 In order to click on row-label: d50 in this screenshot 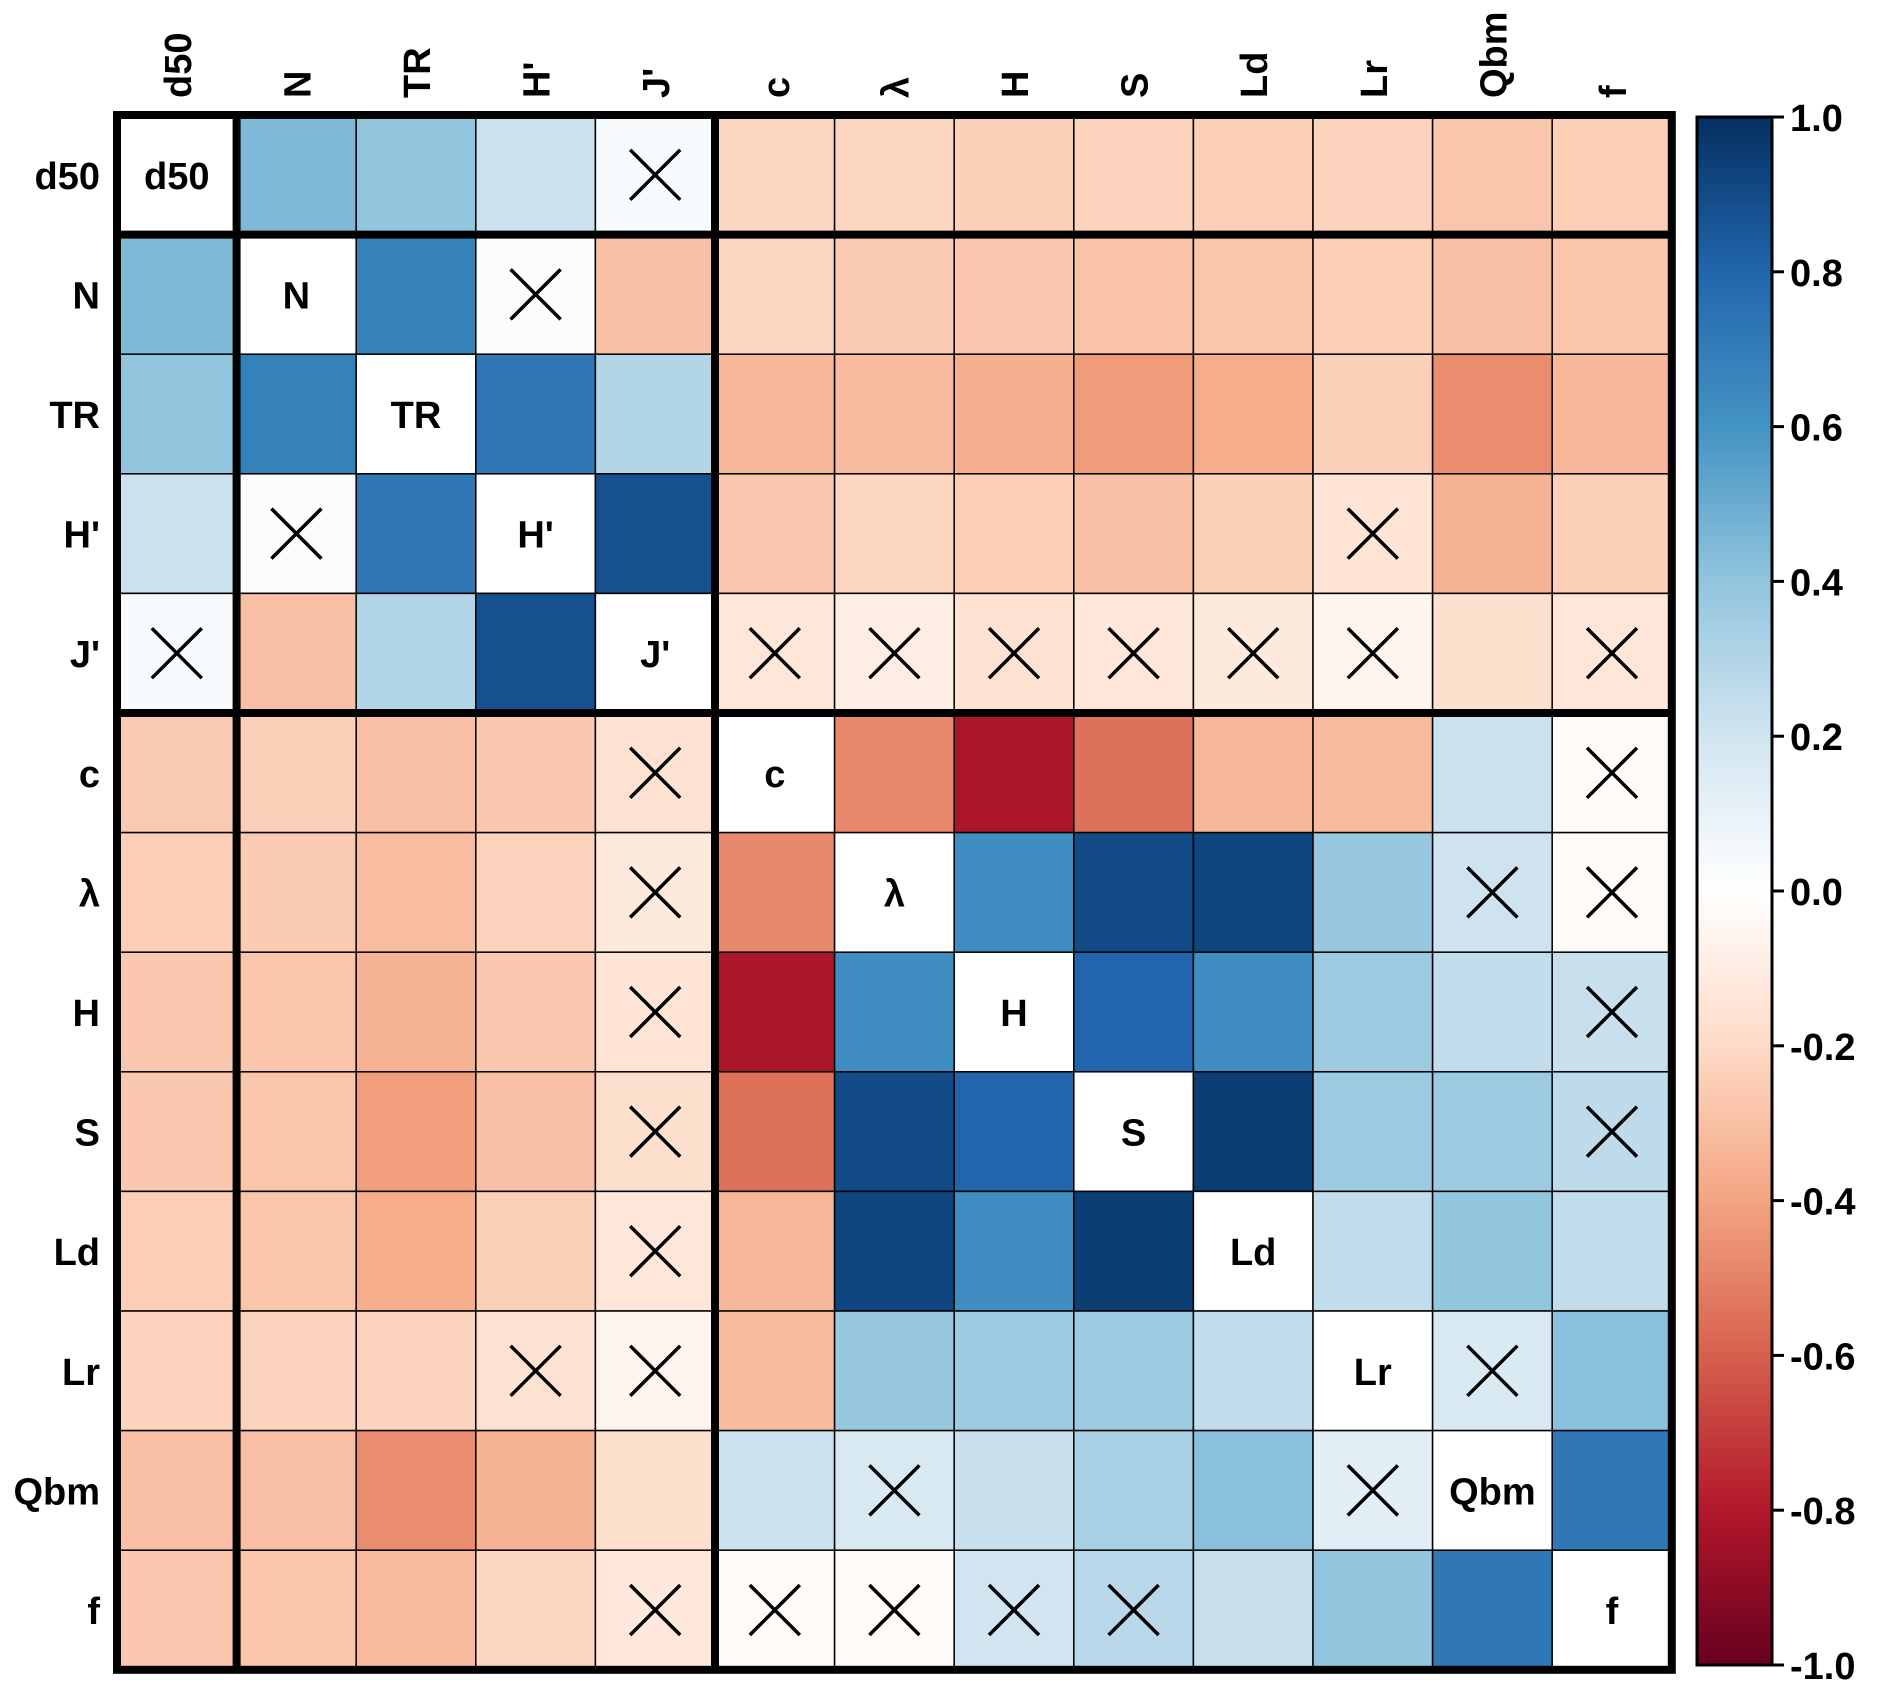, I will do `click(67, 177)`.